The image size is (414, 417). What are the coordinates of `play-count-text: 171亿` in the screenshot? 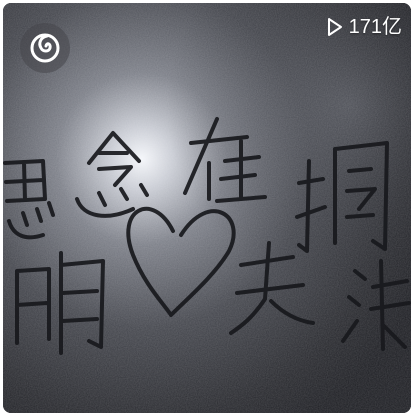 It's located at (375, 27).